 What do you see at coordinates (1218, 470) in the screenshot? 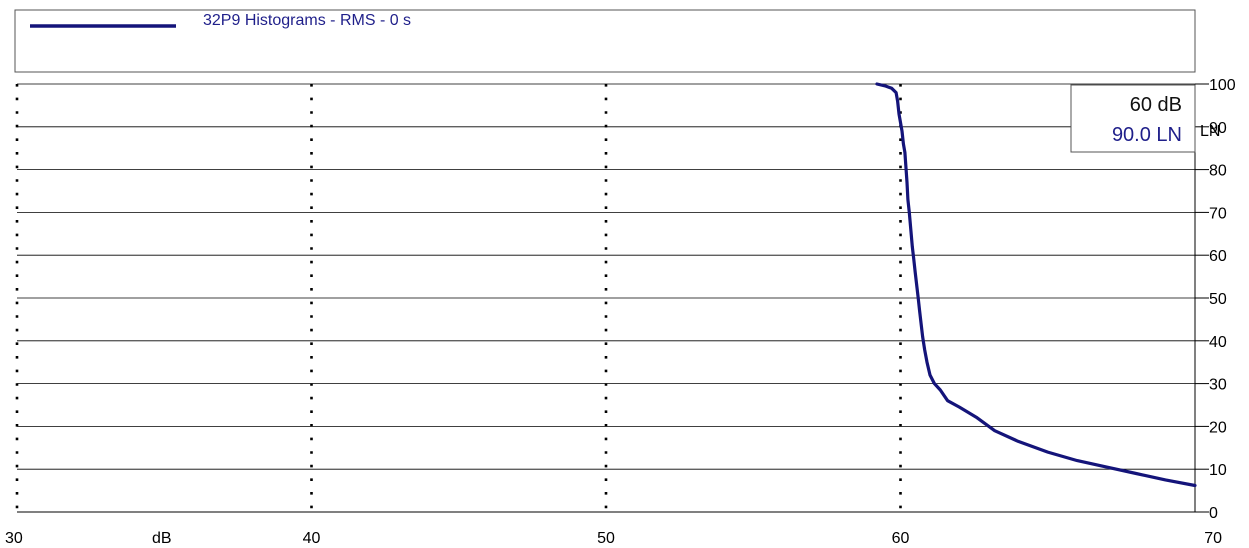
I see `y-tick-label-10: 10` at bounding box center [1218, 470].